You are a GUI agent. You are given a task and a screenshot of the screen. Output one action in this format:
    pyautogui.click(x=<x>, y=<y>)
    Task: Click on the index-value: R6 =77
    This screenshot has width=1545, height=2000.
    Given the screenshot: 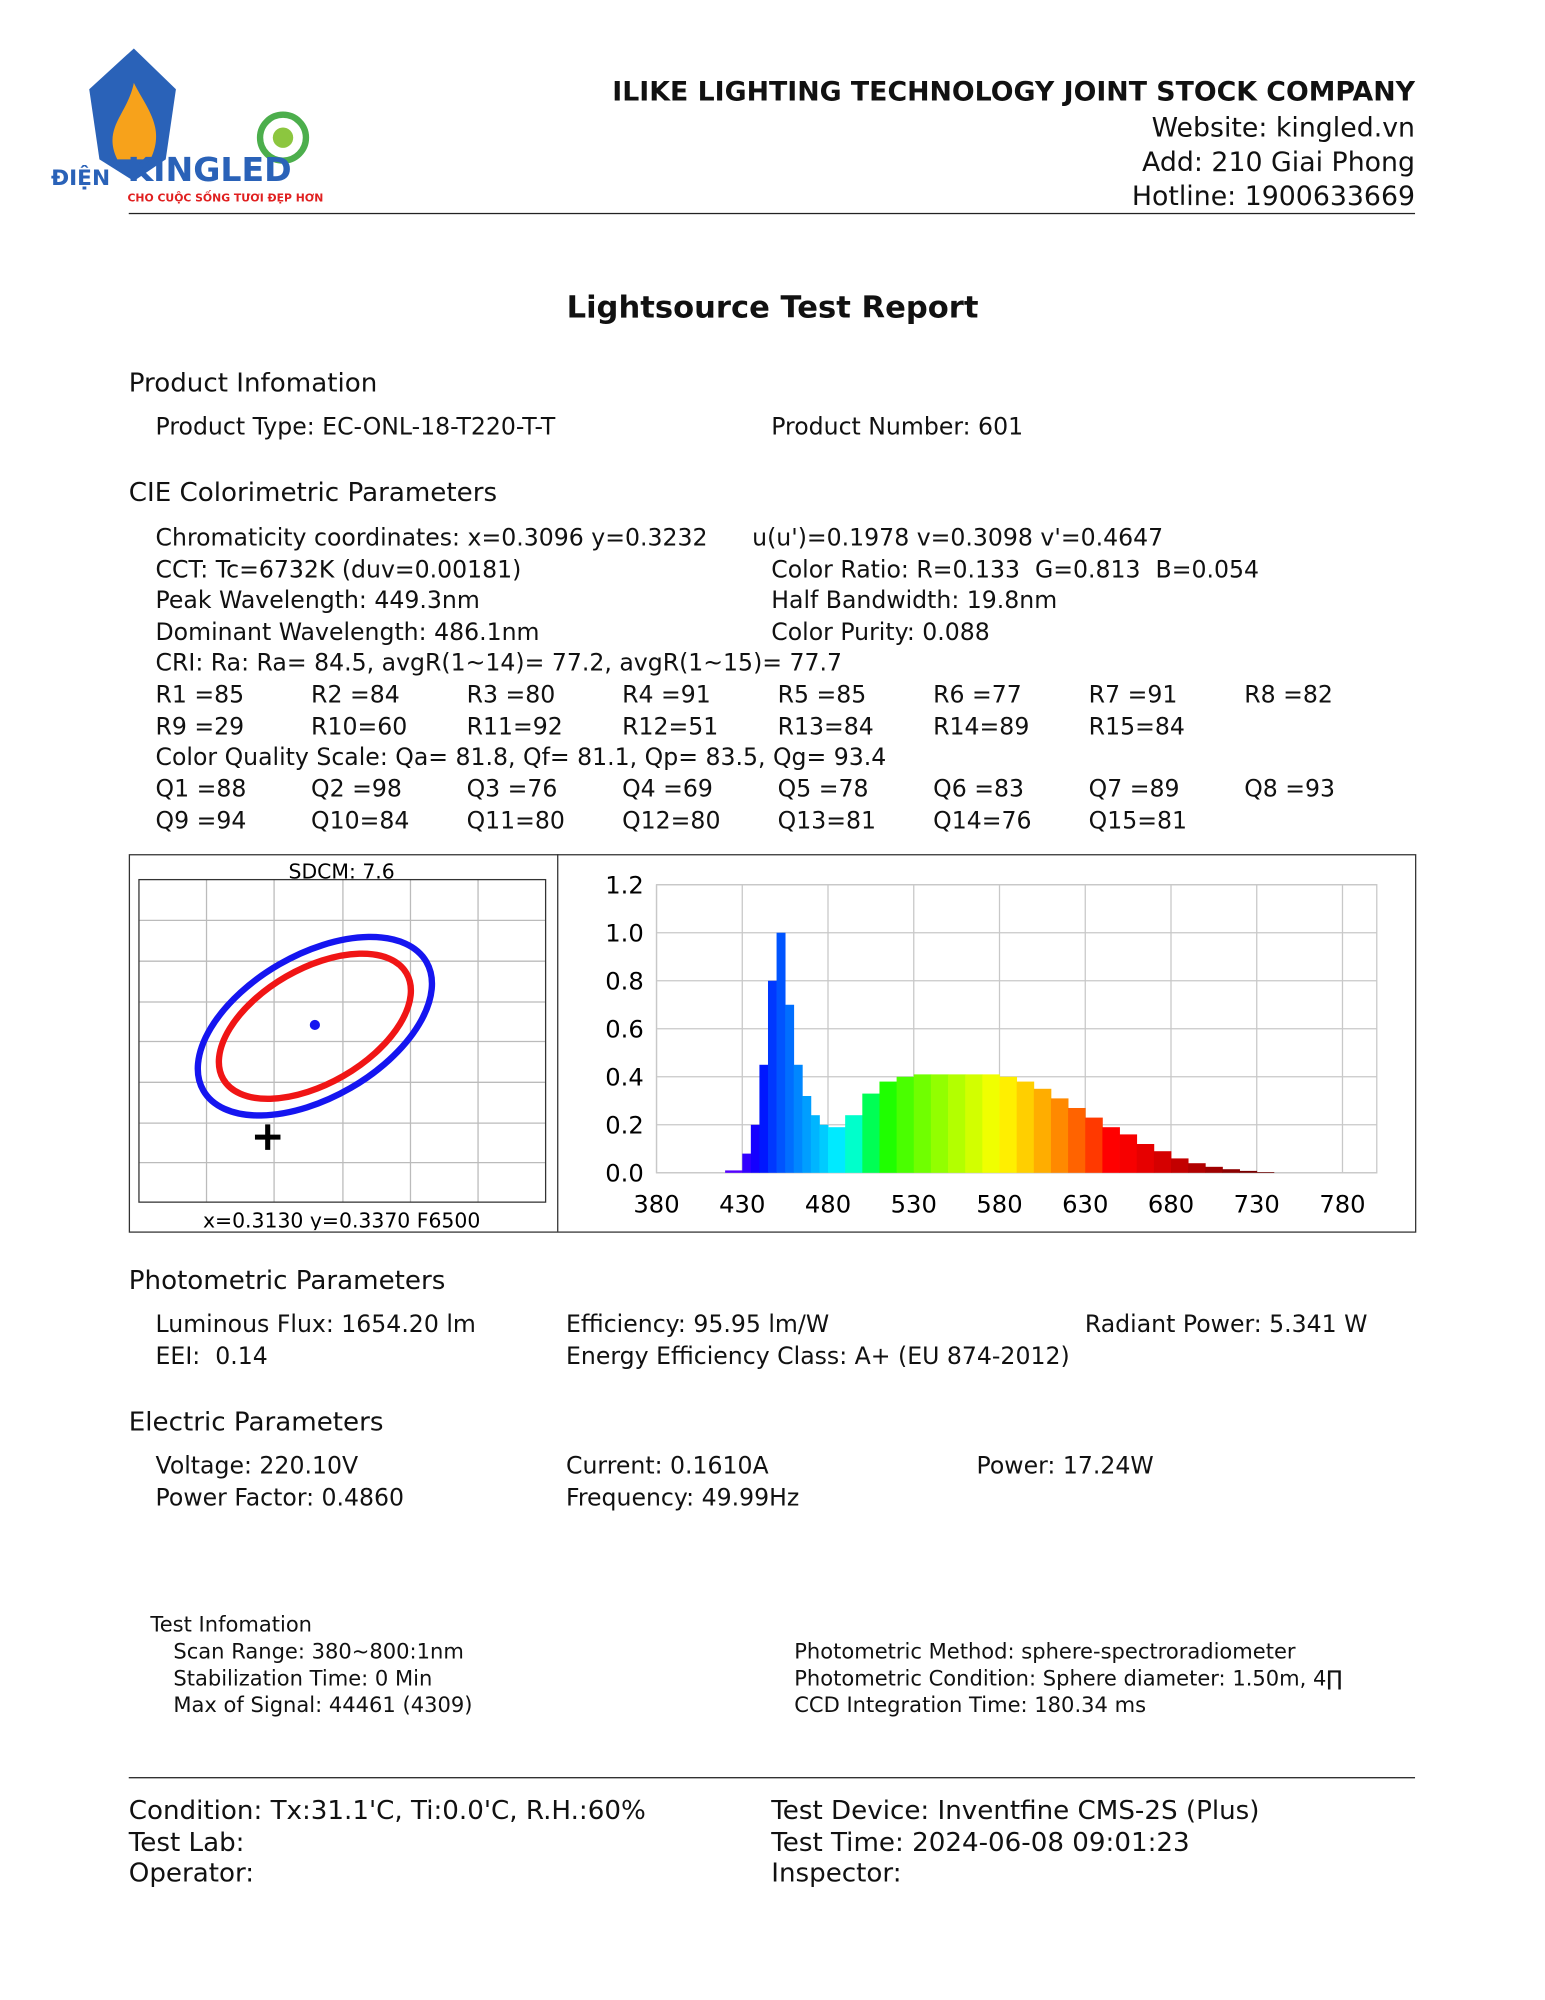 What is the action you would take?
    pyautogui.click(x=977, y=695)
    